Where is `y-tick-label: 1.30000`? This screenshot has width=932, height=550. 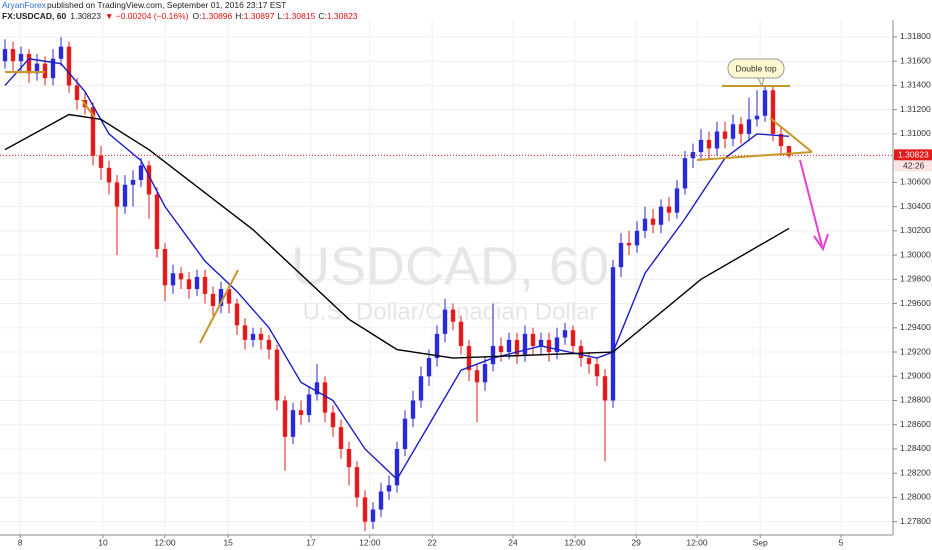
y-tick-label: 1.30000 is located at coordinates (915, 254).